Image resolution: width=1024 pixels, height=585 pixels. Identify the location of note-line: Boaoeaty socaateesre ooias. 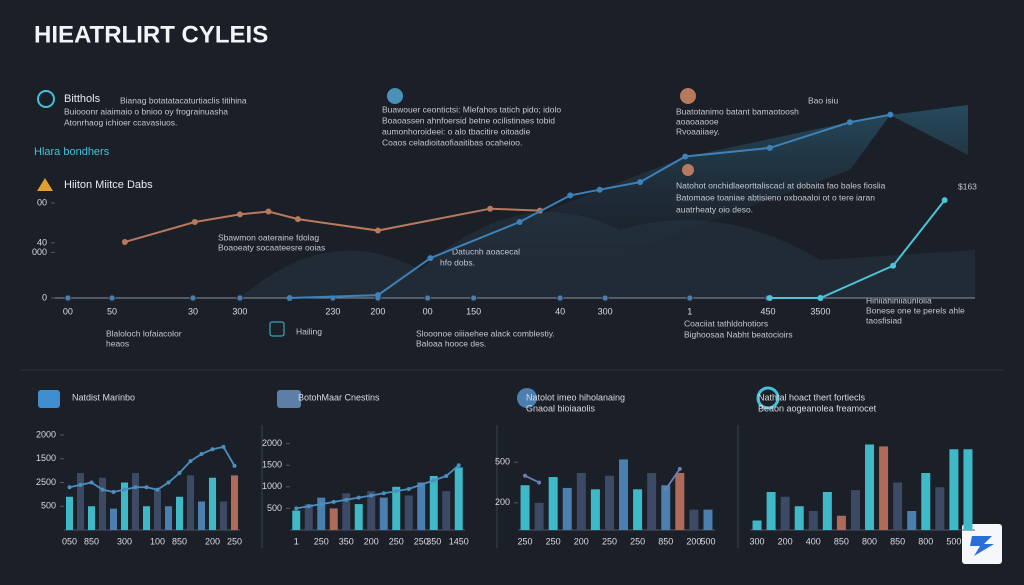
(271, 247).